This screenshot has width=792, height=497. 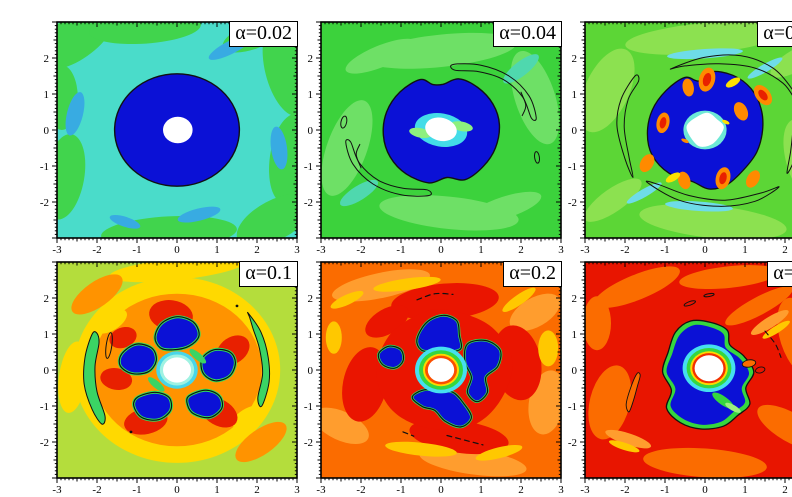 I want to click on alpha-value-label: α=0.2, so click(x=532, y=274).